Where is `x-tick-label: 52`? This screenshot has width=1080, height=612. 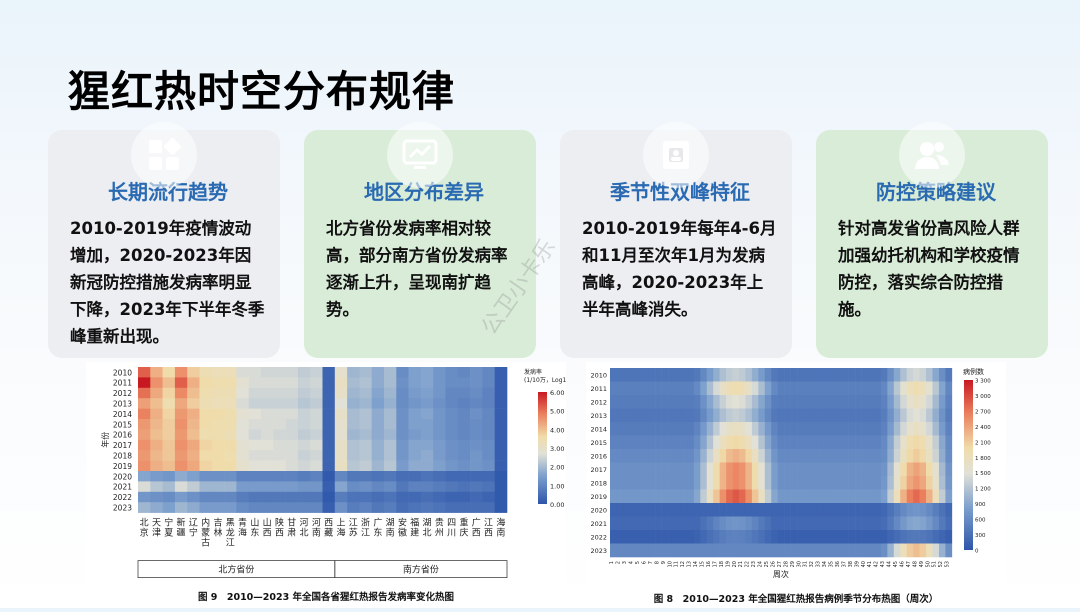
x-tick-label: 52 is located at coordinates (941, 564).